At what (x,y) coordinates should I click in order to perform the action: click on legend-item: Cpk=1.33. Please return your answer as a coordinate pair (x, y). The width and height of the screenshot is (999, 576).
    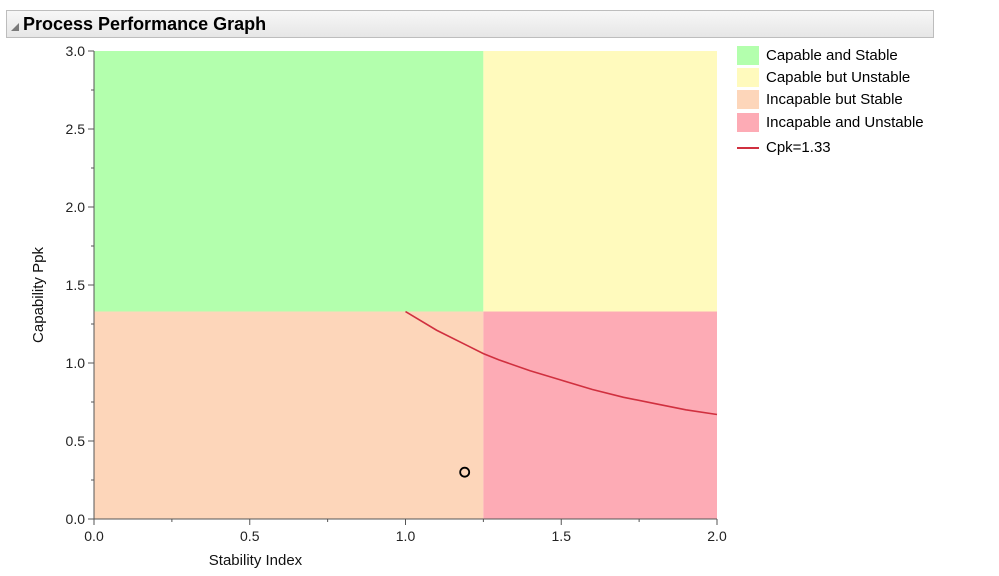
    Looking at the image, I should click on (830, 148).